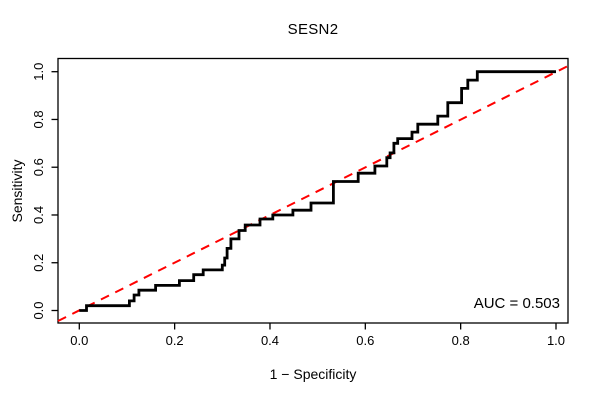 The image size is (600, 400). What do you see at coordinates (38, 119) in the screenshot?
I see `y-tick-label: 0.8` at bounding box center [38, 119].